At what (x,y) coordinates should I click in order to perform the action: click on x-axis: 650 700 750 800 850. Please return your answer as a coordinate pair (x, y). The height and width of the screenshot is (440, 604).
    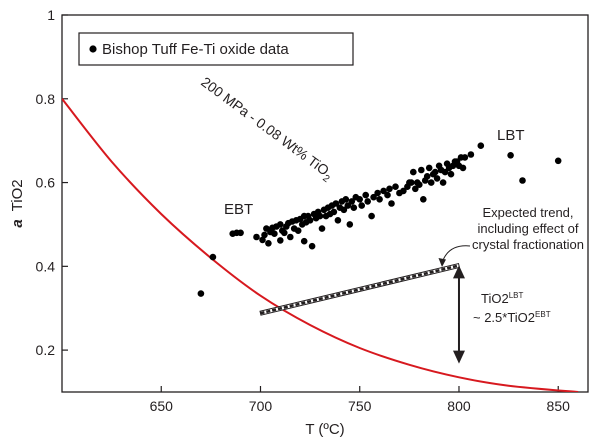
    Looking at the image, I should click on (360, 400).